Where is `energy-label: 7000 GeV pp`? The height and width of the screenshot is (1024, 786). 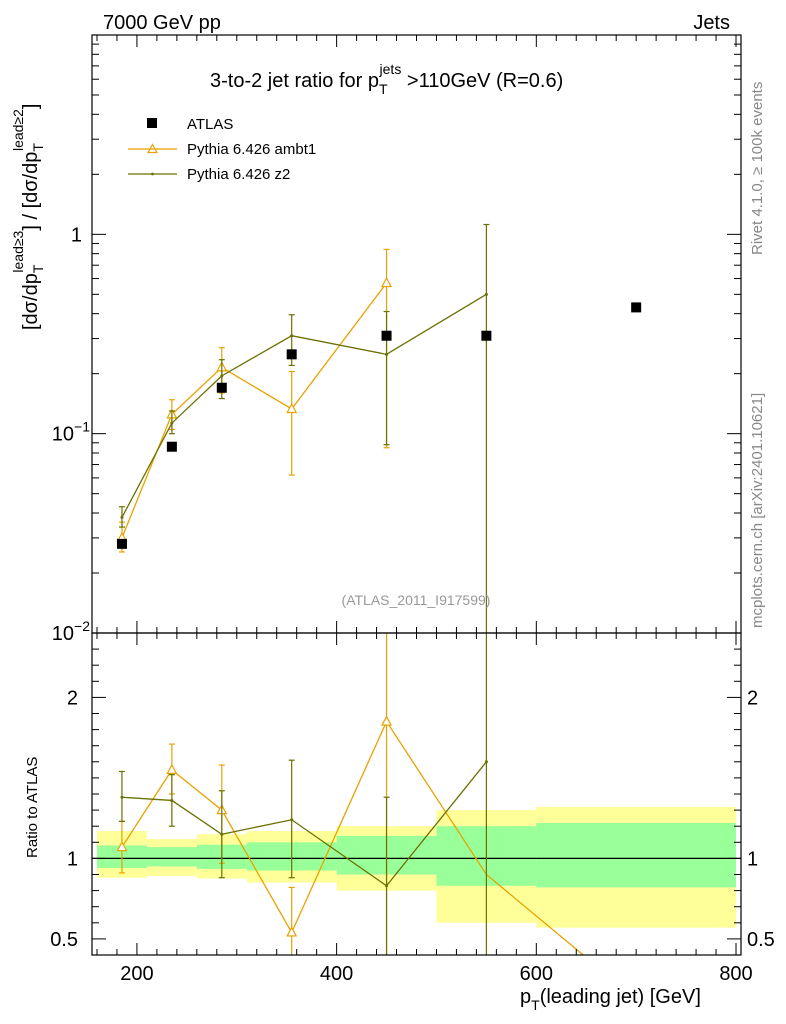 energy-label: 7000 GeV pp is located at coordinates (162, 23).